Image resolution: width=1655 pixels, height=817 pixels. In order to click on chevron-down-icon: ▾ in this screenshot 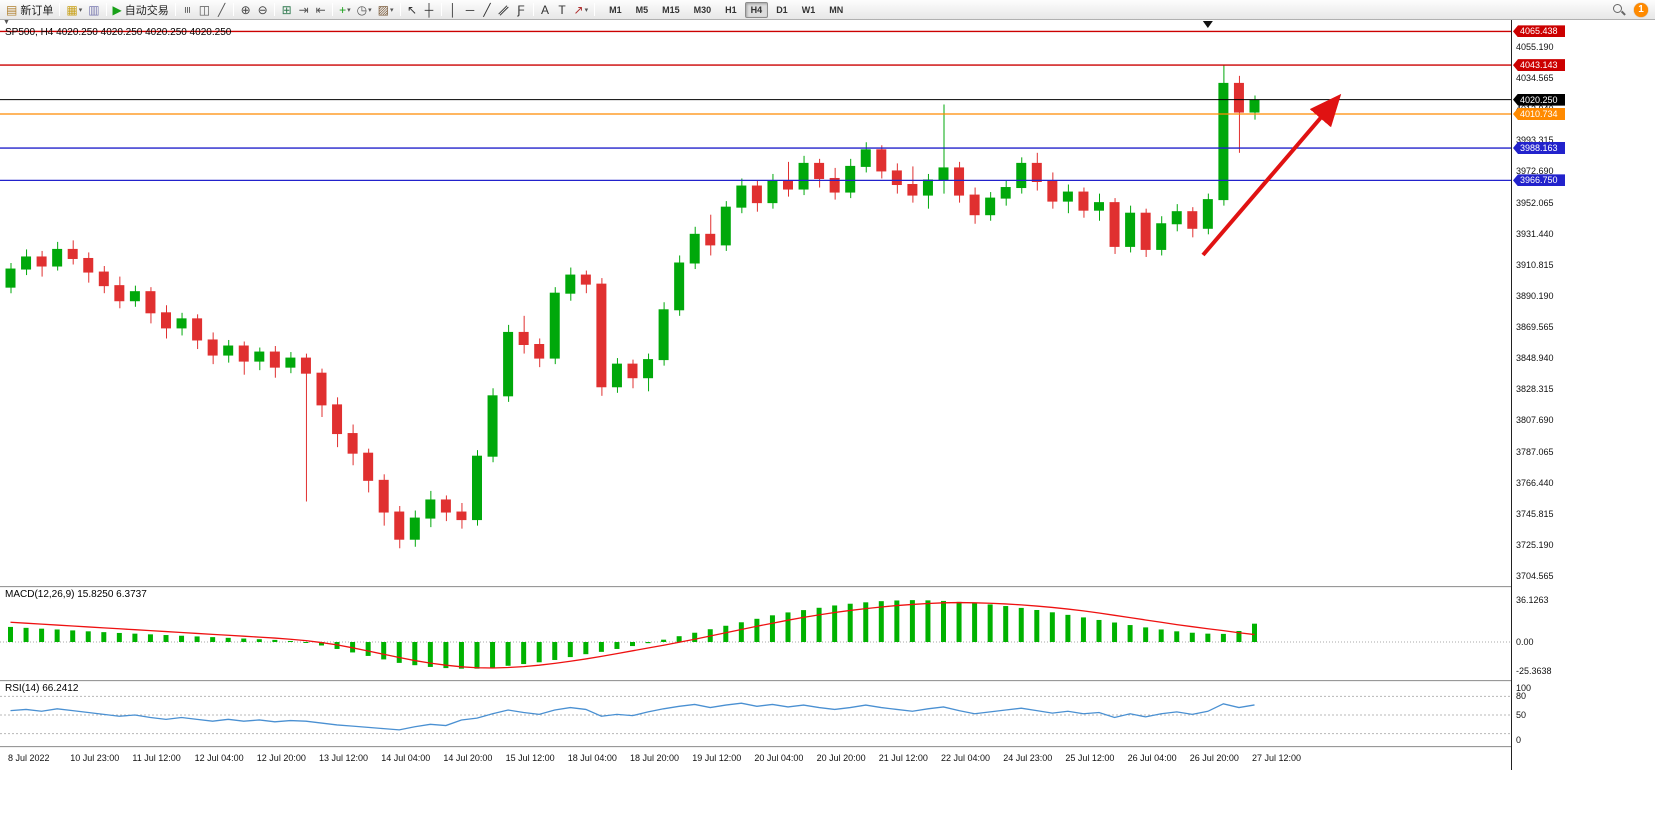, I will do `click(80, 10)`.